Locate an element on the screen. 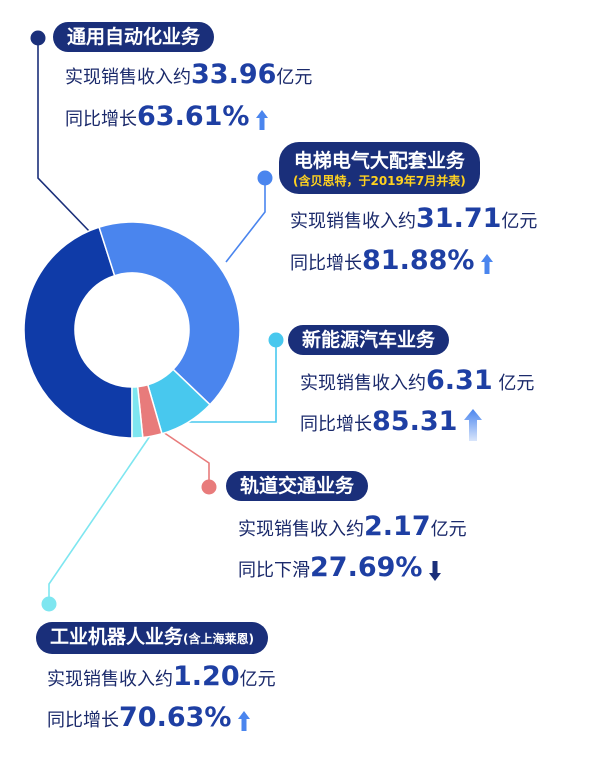 The image size is (599, 762). growth-line-rail-transit: 同比下滑27.69% is located at coordinates (340, 569).